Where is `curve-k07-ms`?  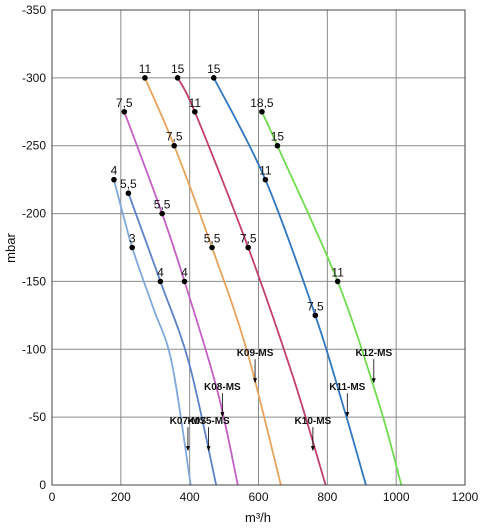 curve-k07-ms is located at coordinates (152, 332).